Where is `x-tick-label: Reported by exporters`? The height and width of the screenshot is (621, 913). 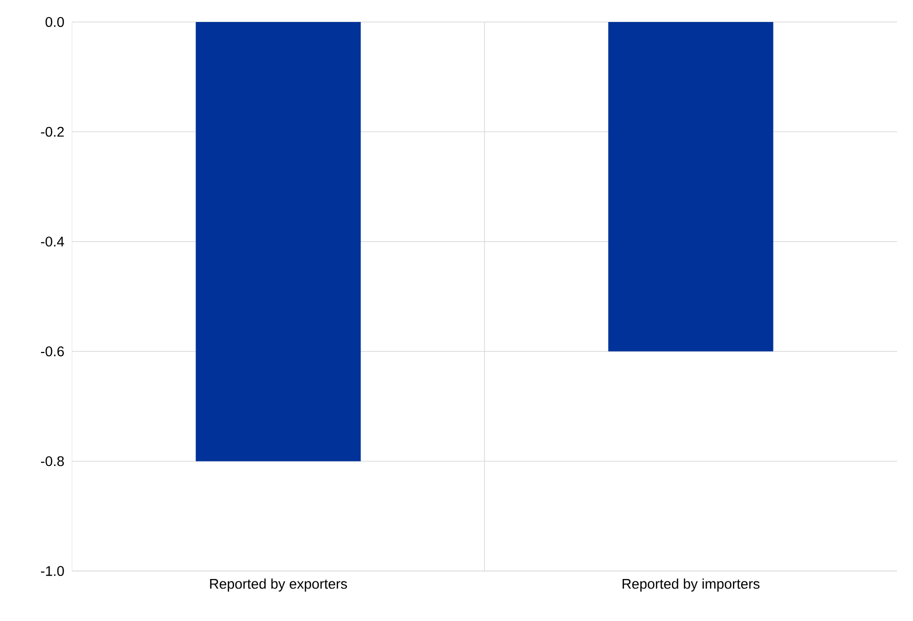 x-tick-label: Reported by exporters is located at coordinates (278, 585).